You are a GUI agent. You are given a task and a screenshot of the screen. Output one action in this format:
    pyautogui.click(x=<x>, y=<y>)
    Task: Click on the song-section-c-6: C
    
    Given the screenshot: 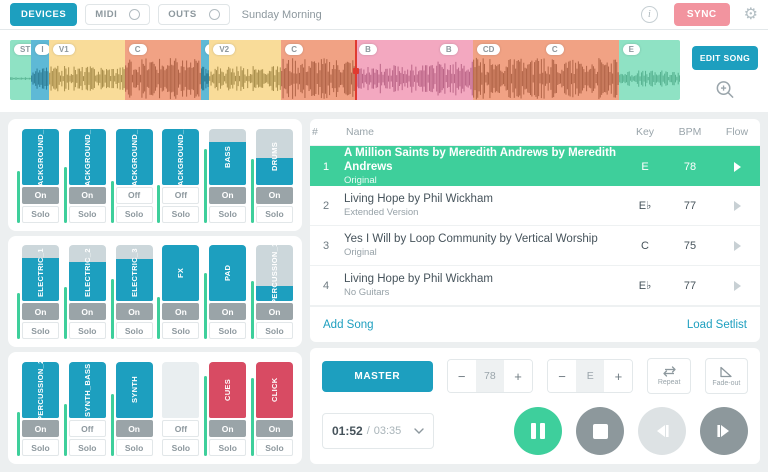 What is the action you would take?
    pyautogui.click(x=318, y=70)
    